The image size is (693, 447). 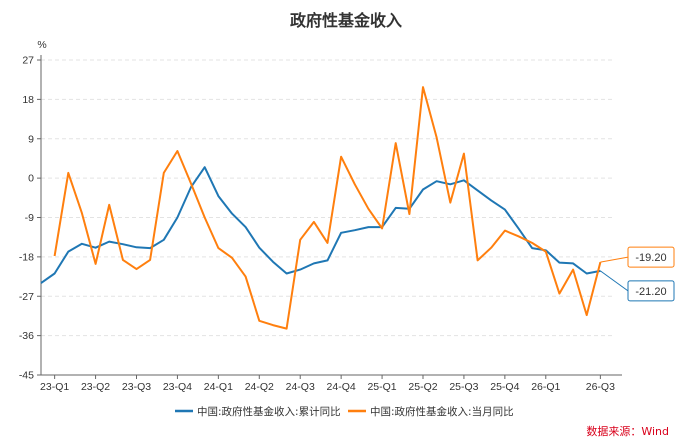 What do you see at coordinates (41, 45) in the screenshot?
I see `y-axis-unit: %` at bounding box center [41, 45].